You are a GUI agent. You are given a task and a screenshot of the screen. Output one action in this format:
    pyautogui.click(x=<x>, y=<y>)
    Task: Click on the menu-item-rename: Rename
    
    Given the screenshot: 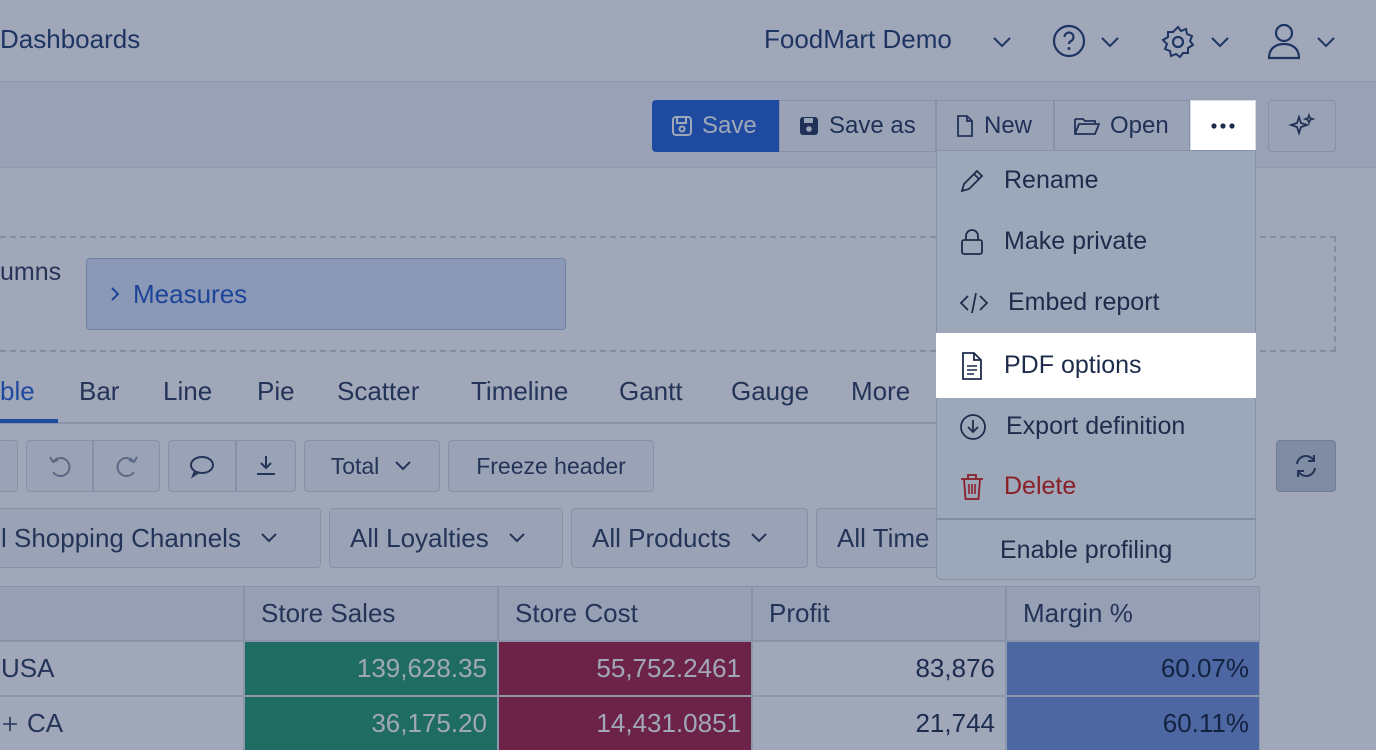 What is the action you would take?
    pyautogui.click(x=1096, y=180)
    